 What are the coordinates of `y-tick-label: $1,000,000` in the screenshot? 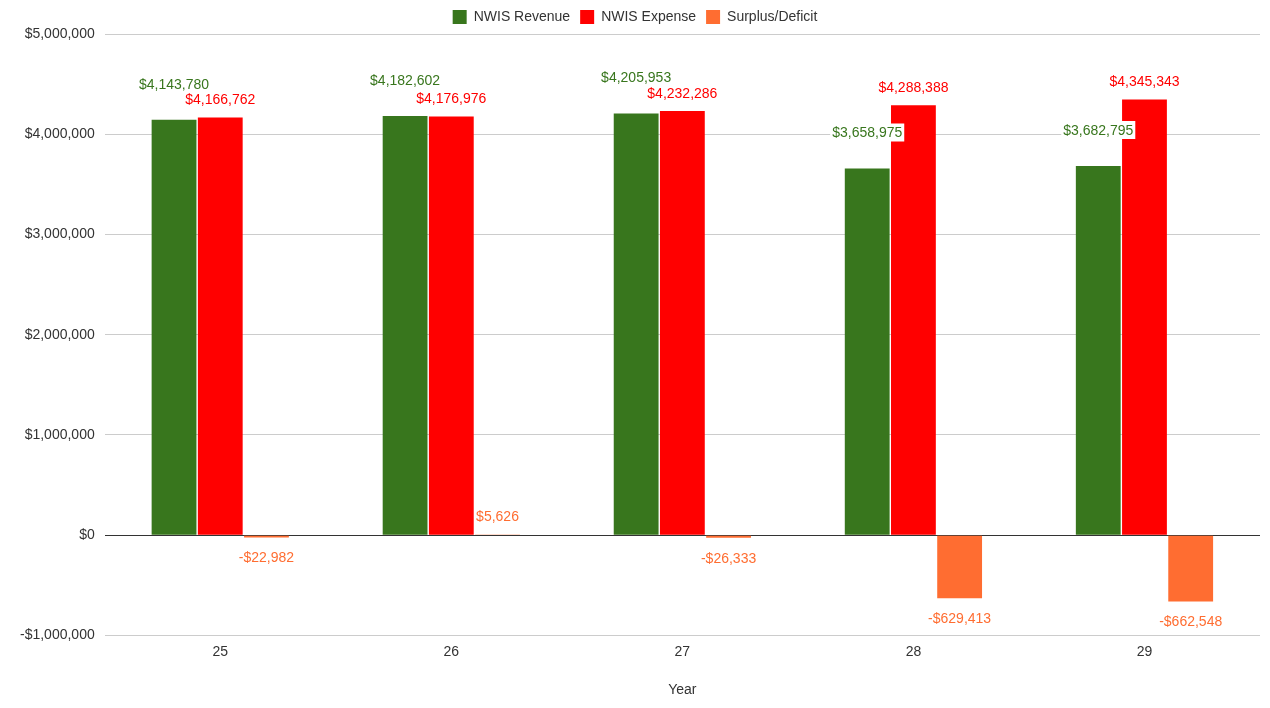 It's located at (59, 433).